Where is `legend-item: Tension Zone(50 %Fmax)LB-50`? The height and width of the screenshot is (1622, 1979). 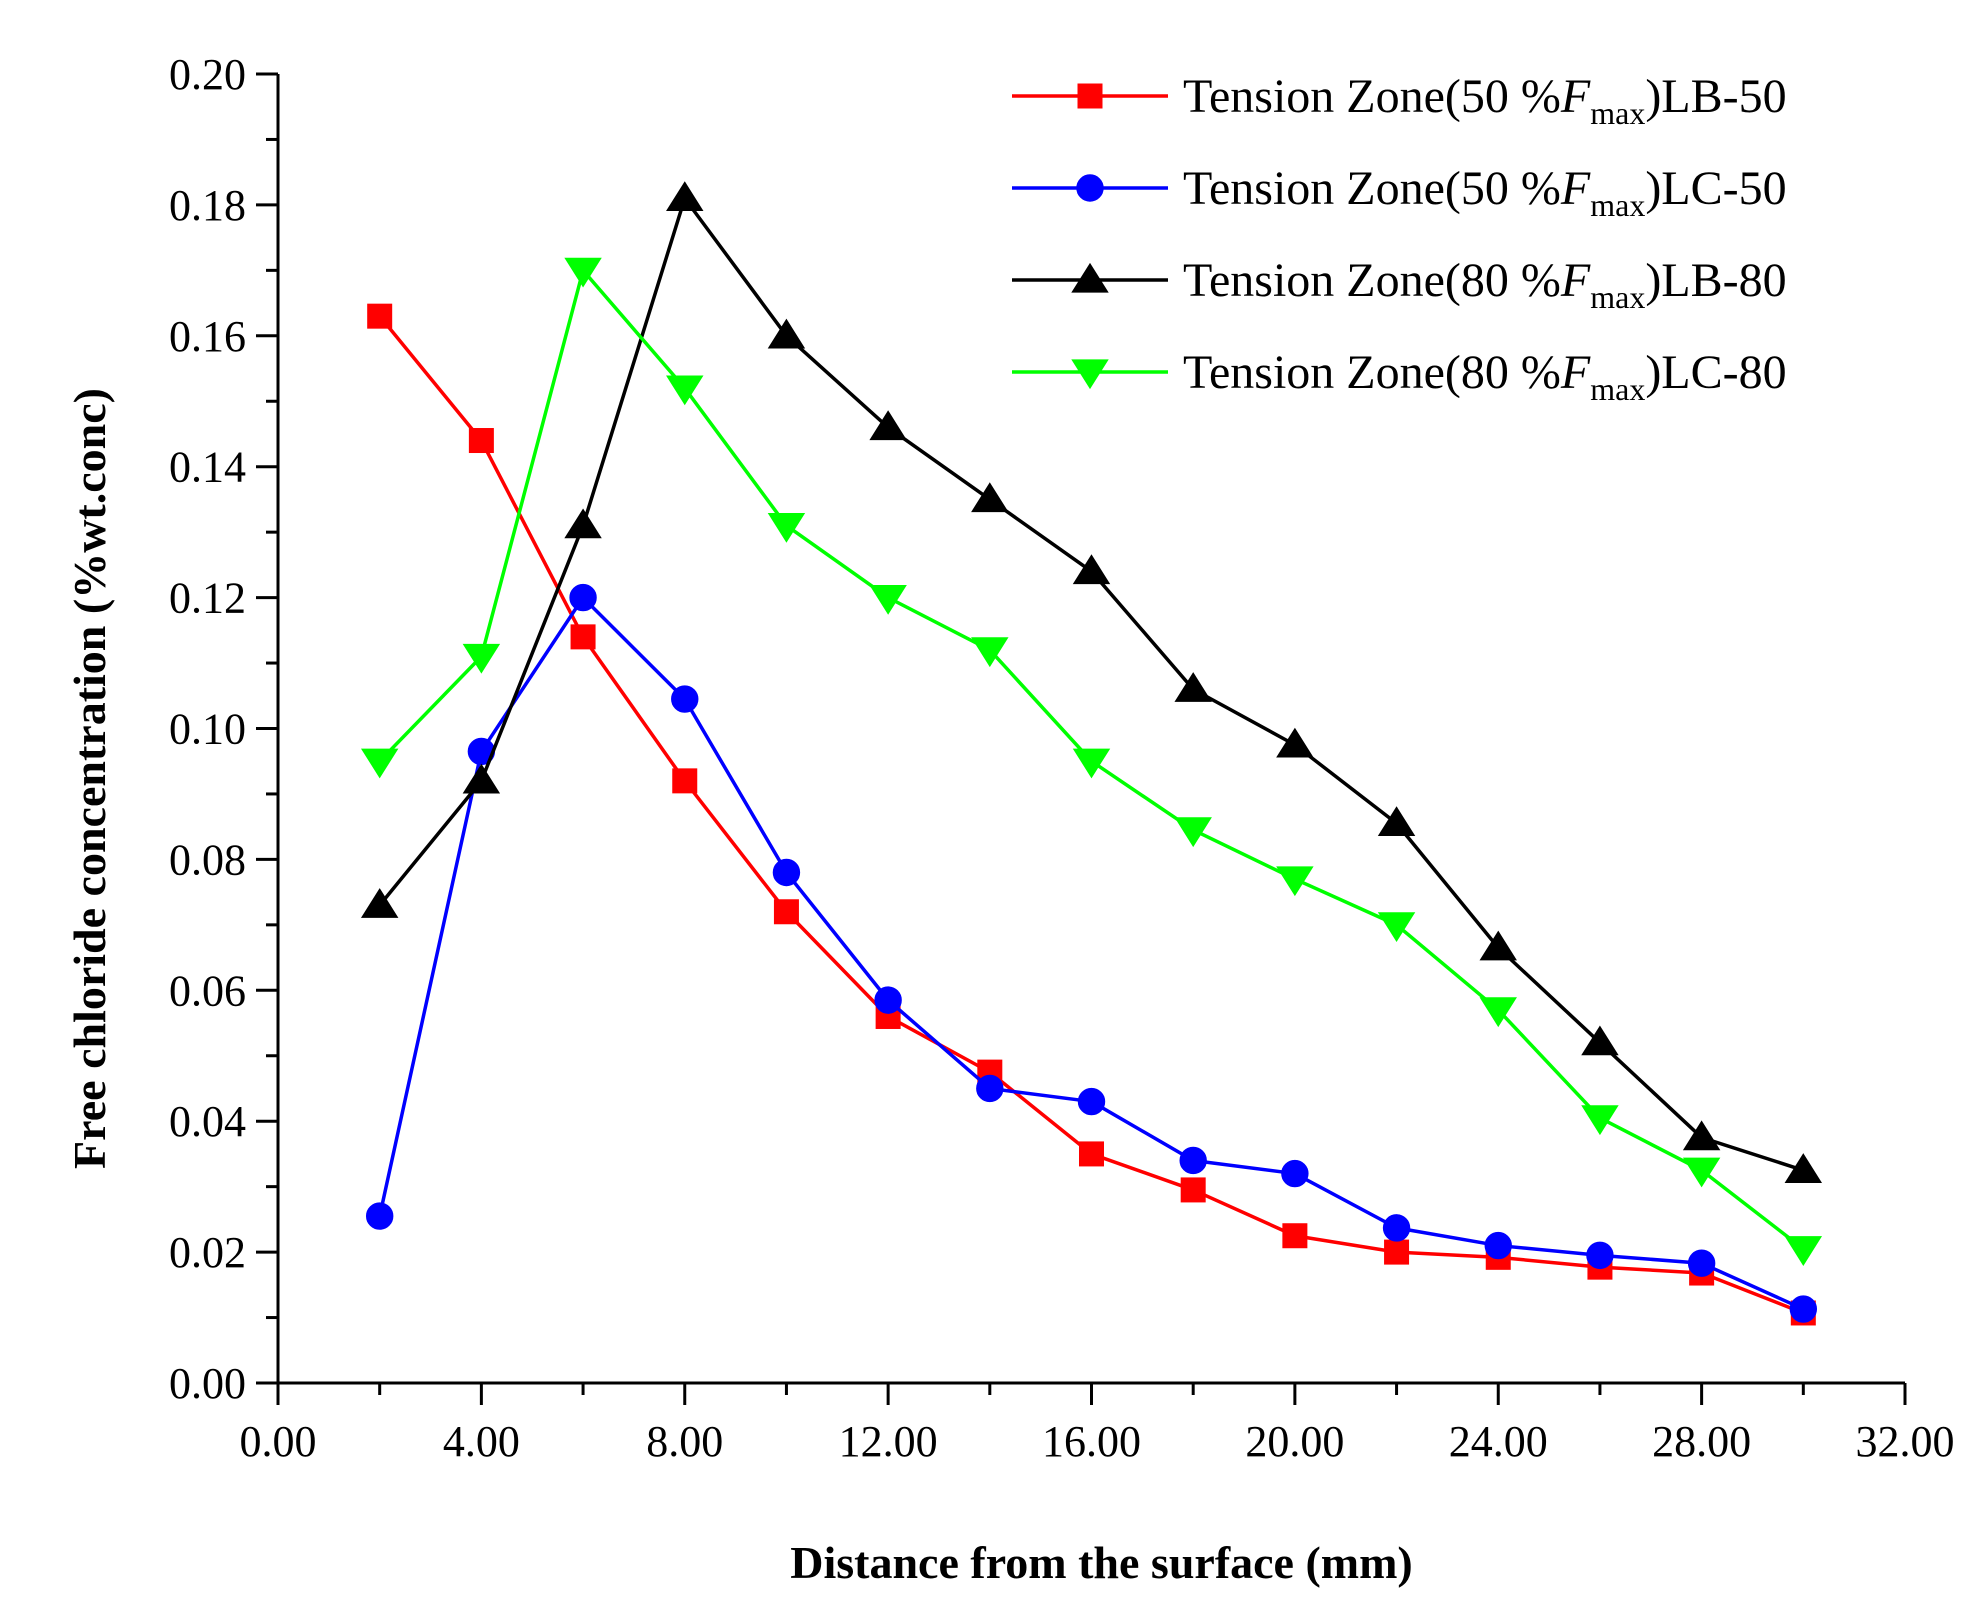 legend-item: Tension Zone(50 %Fmax)LB-50 is located at coordinates (1399, 100).